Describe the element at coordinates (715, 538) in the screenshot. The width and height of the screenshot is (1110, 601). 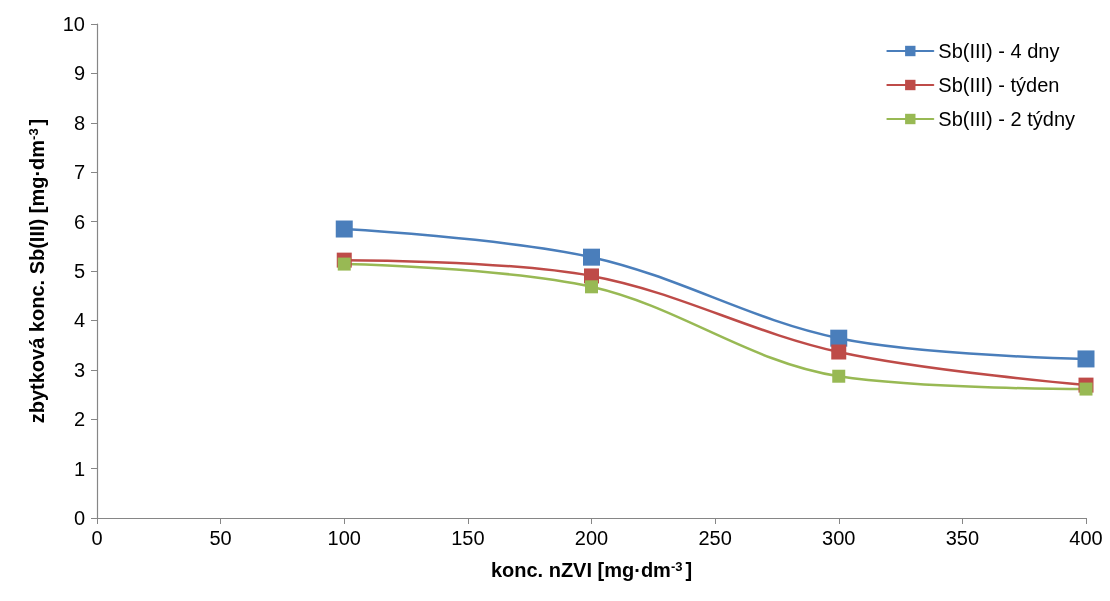
I see `x-tick-label: 250` at that location.